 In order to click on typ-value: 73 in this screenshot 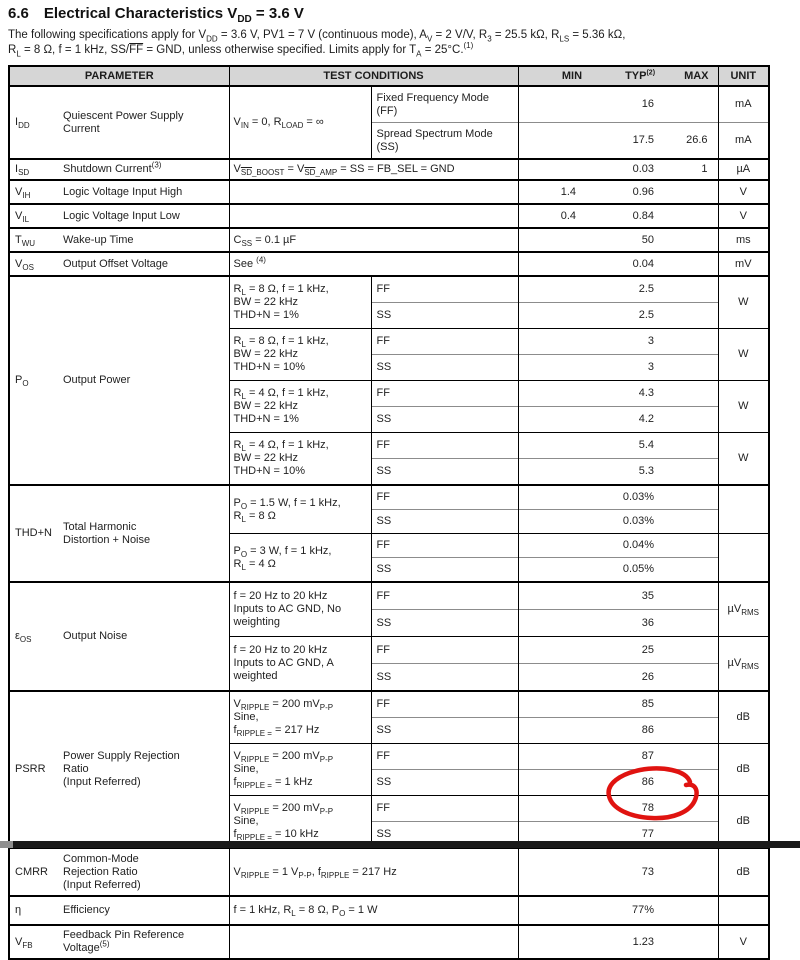, I will do `click(624, 871)`.